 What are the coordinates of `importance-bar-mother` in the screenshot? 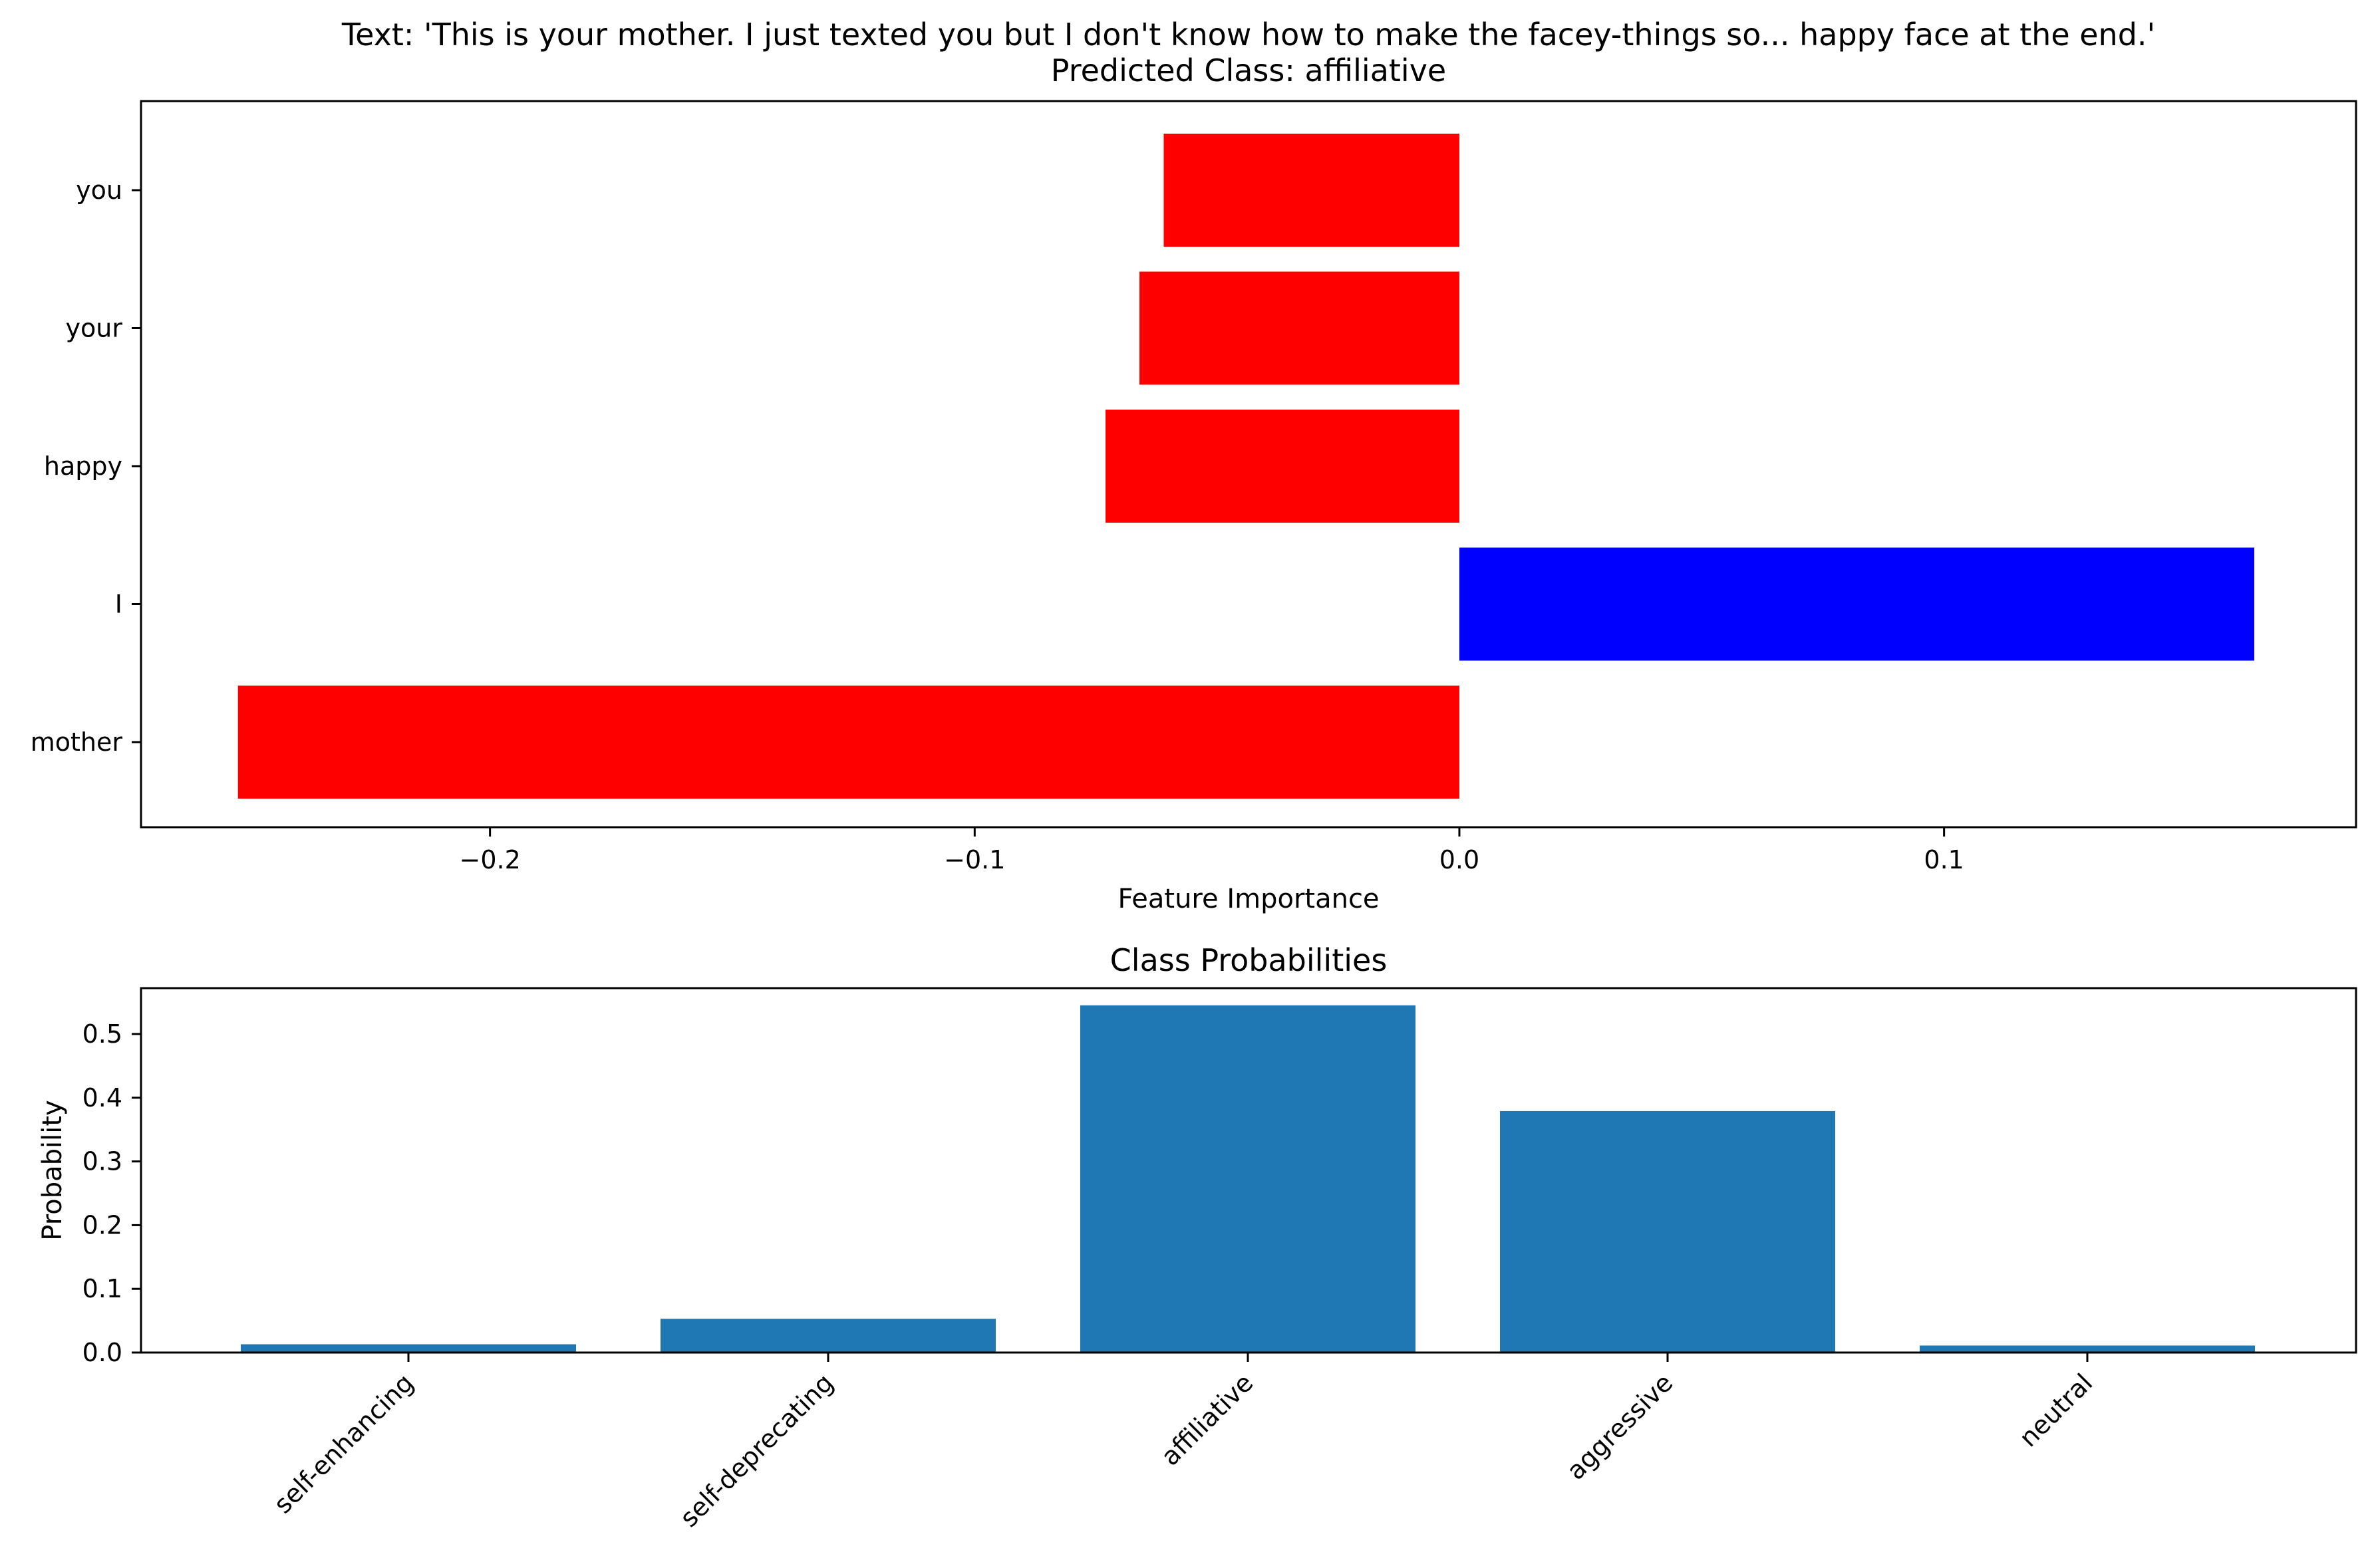 It's located at (848, 742).